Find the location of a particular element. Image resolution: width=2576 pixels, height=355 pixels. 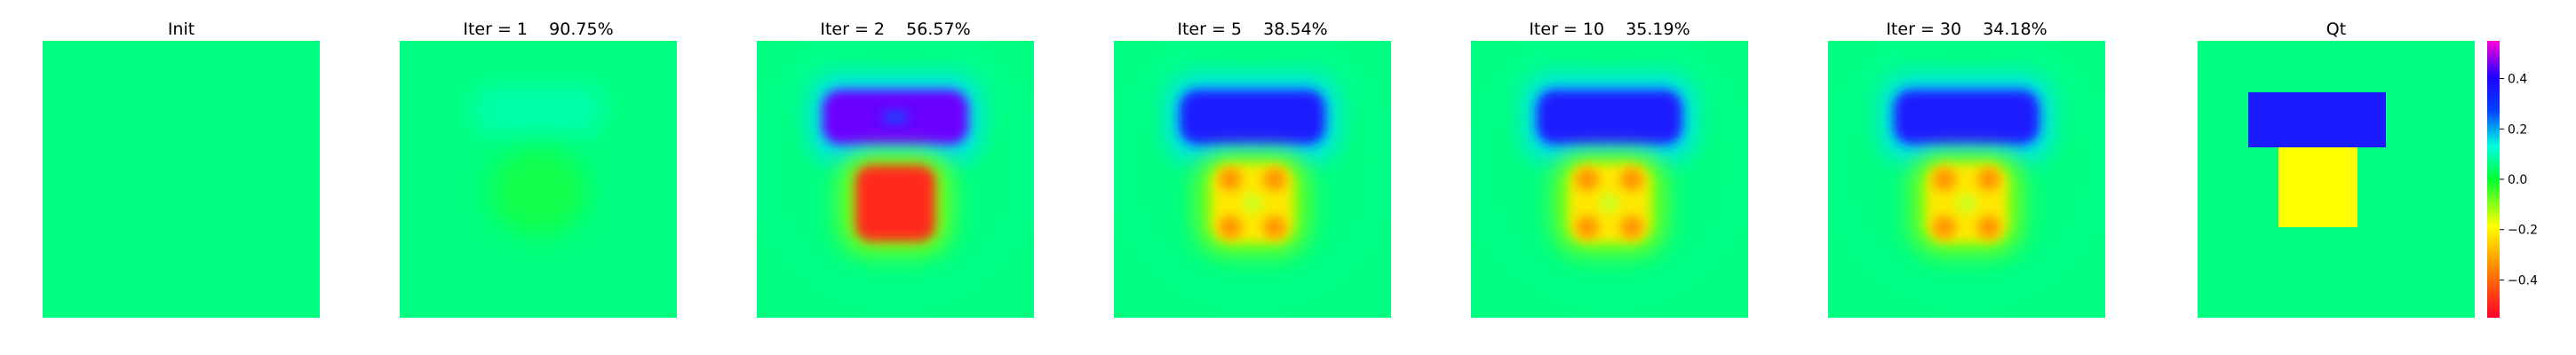

colorbar is located at coordinates (2493, 179).